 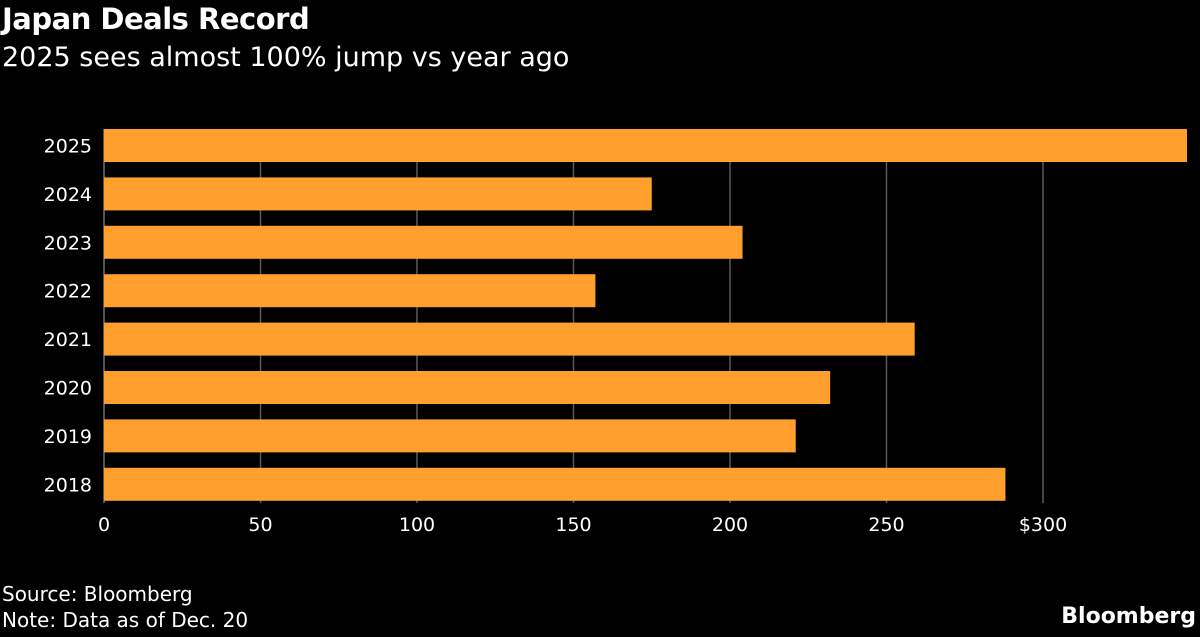 I want to click on bloomberg-logo: Bloomberg, so click(x=1128, y=616).